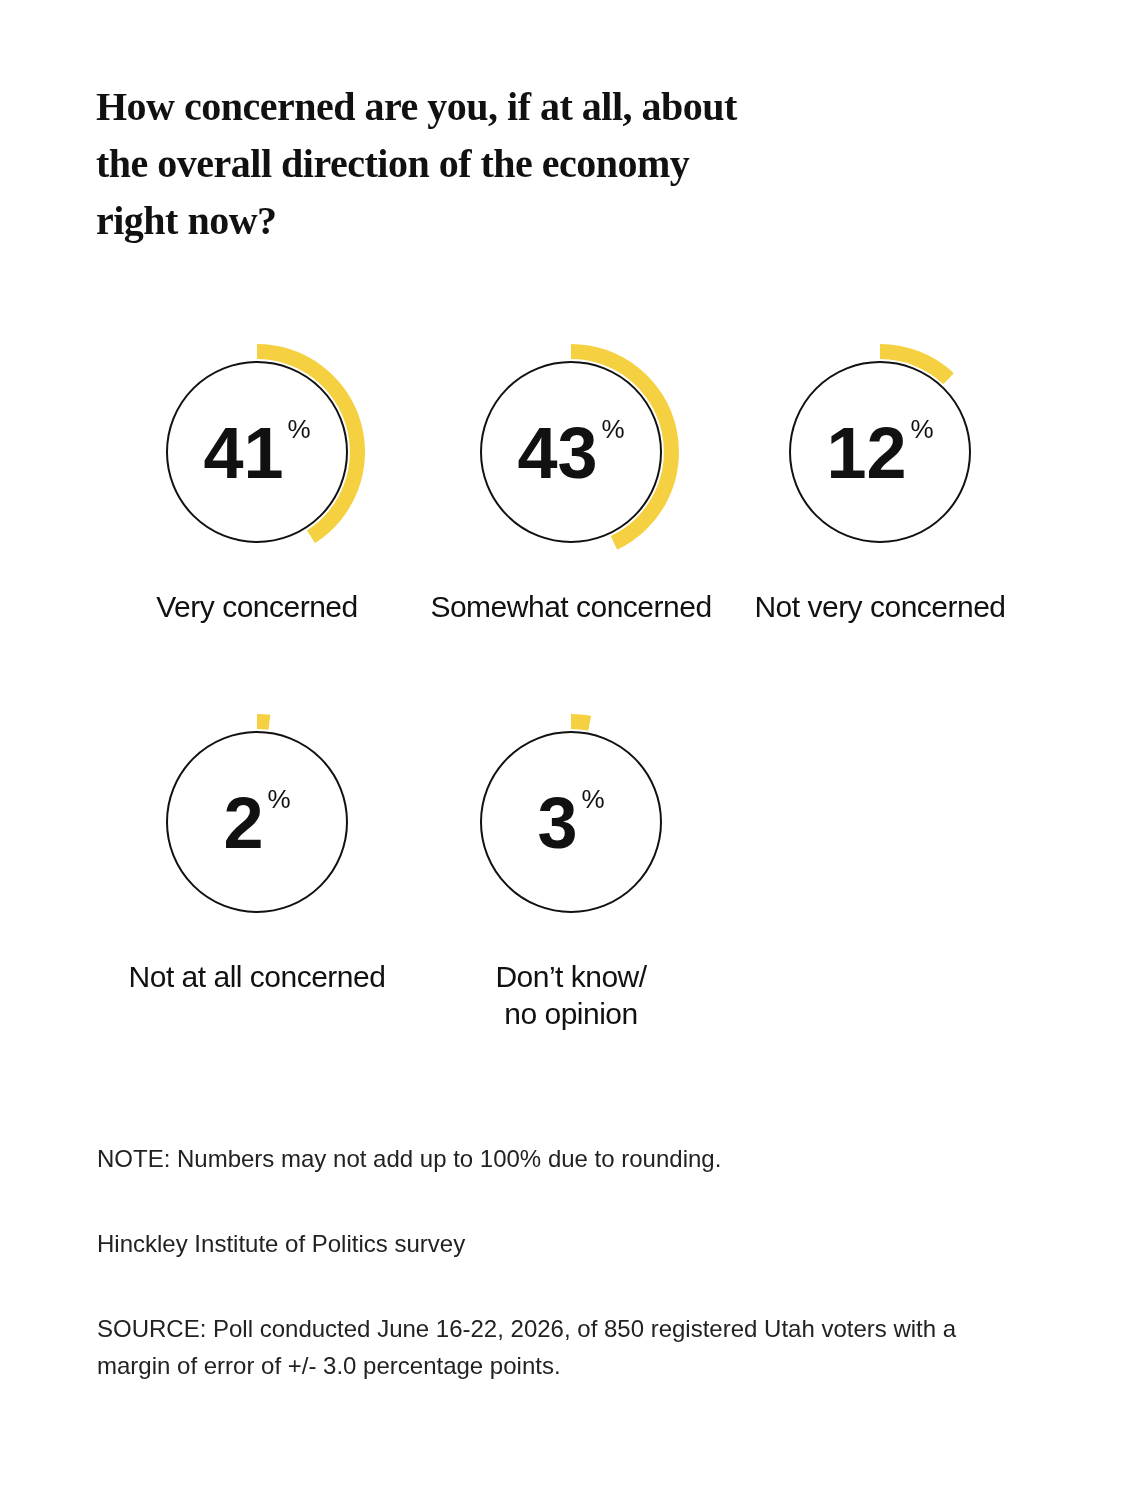  I want to click on text: Not at all concerned, so click(257, 977).